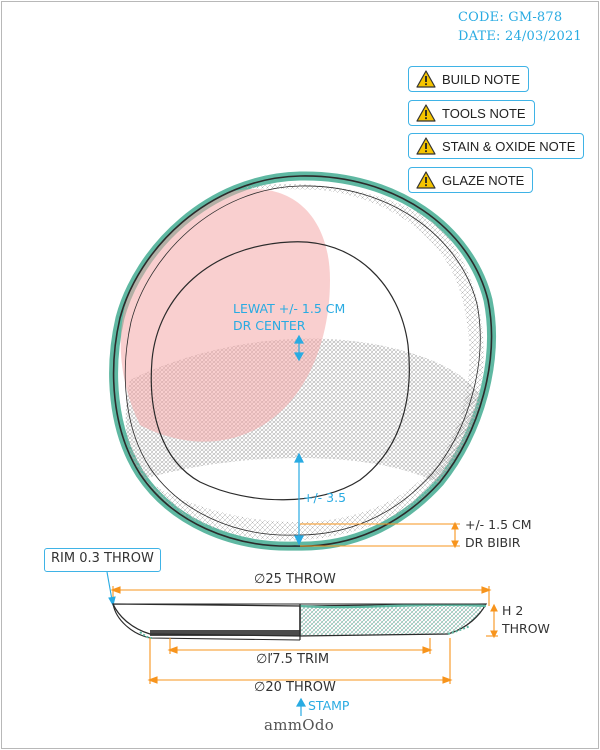 The height and width of the screenshot is (750, 600). I want to click on blush-zone, so click(225, 315).